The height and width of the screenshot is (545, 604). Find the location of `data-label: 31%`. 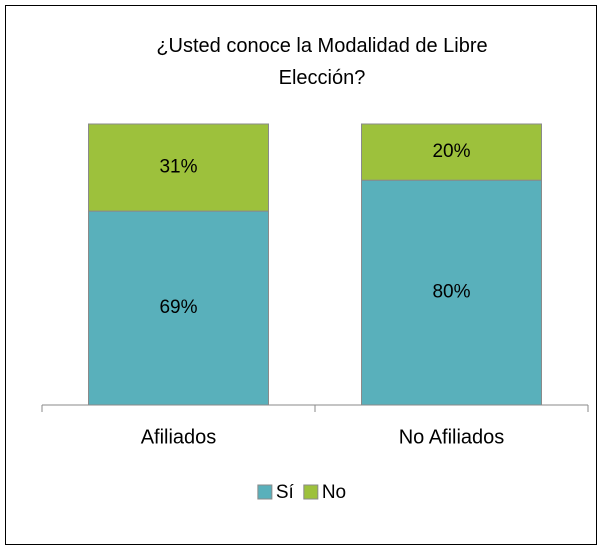

data-label: 31% is located at coordinates (178, 167).